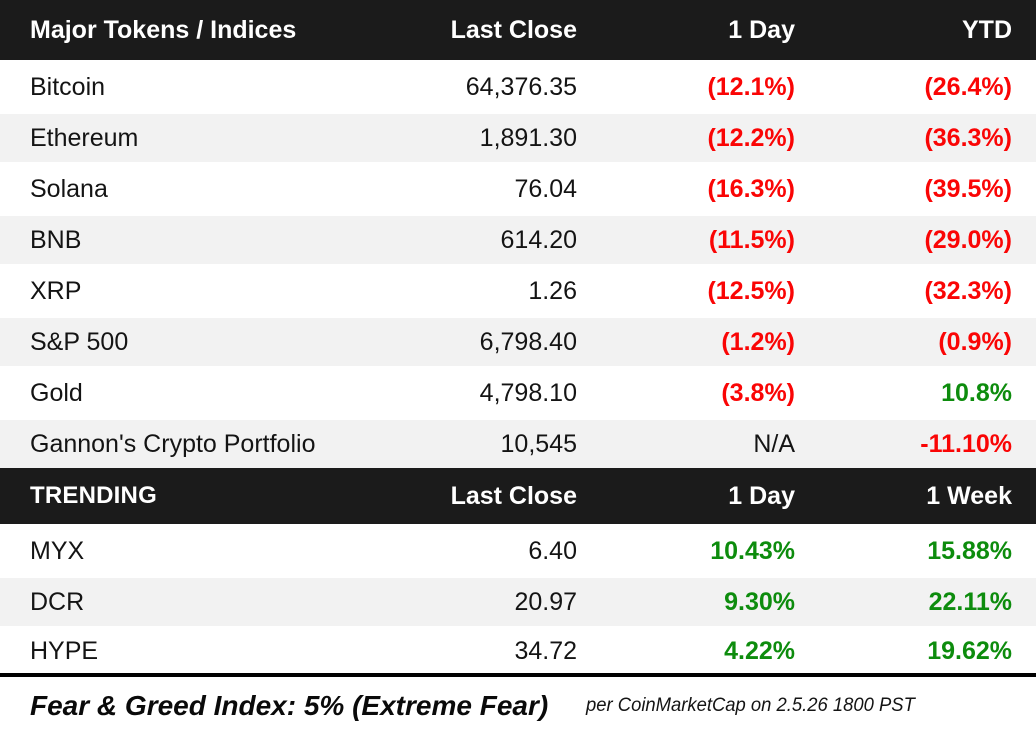  What do you see at coordinates (528, 137) in the screenshot?
I see `last-close: 1,891.30` at bounding box center [528, 137].